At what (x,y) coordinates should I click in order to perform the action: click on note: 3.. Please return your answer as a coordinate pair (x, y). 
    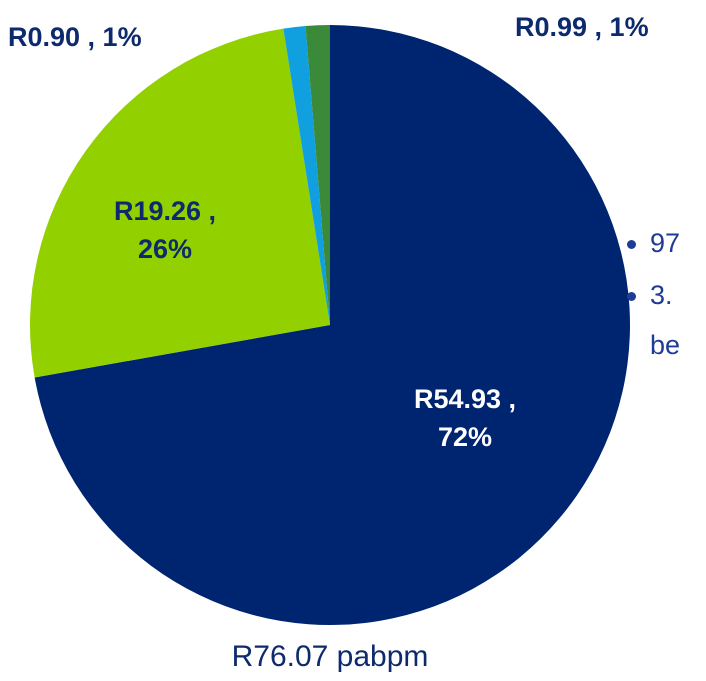
    Looking at the image, I should click on (661, 295).